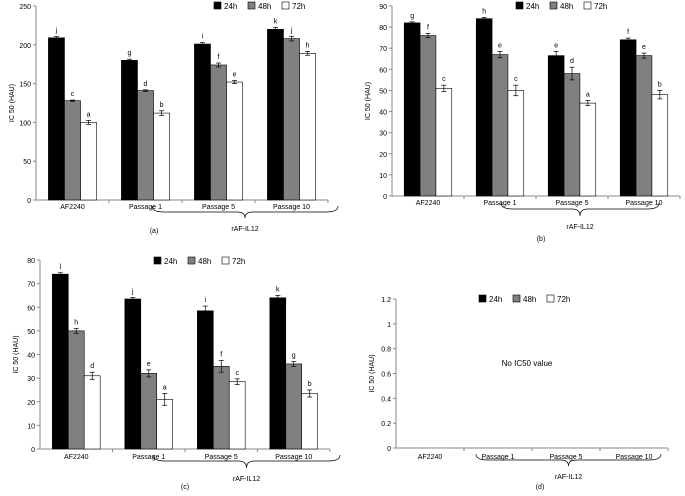 The width and height of the screenshot is (685, 496). Describe the element at coordinates (25, 123) in the screenshot. I see `y-tick-label: 100` at that location.